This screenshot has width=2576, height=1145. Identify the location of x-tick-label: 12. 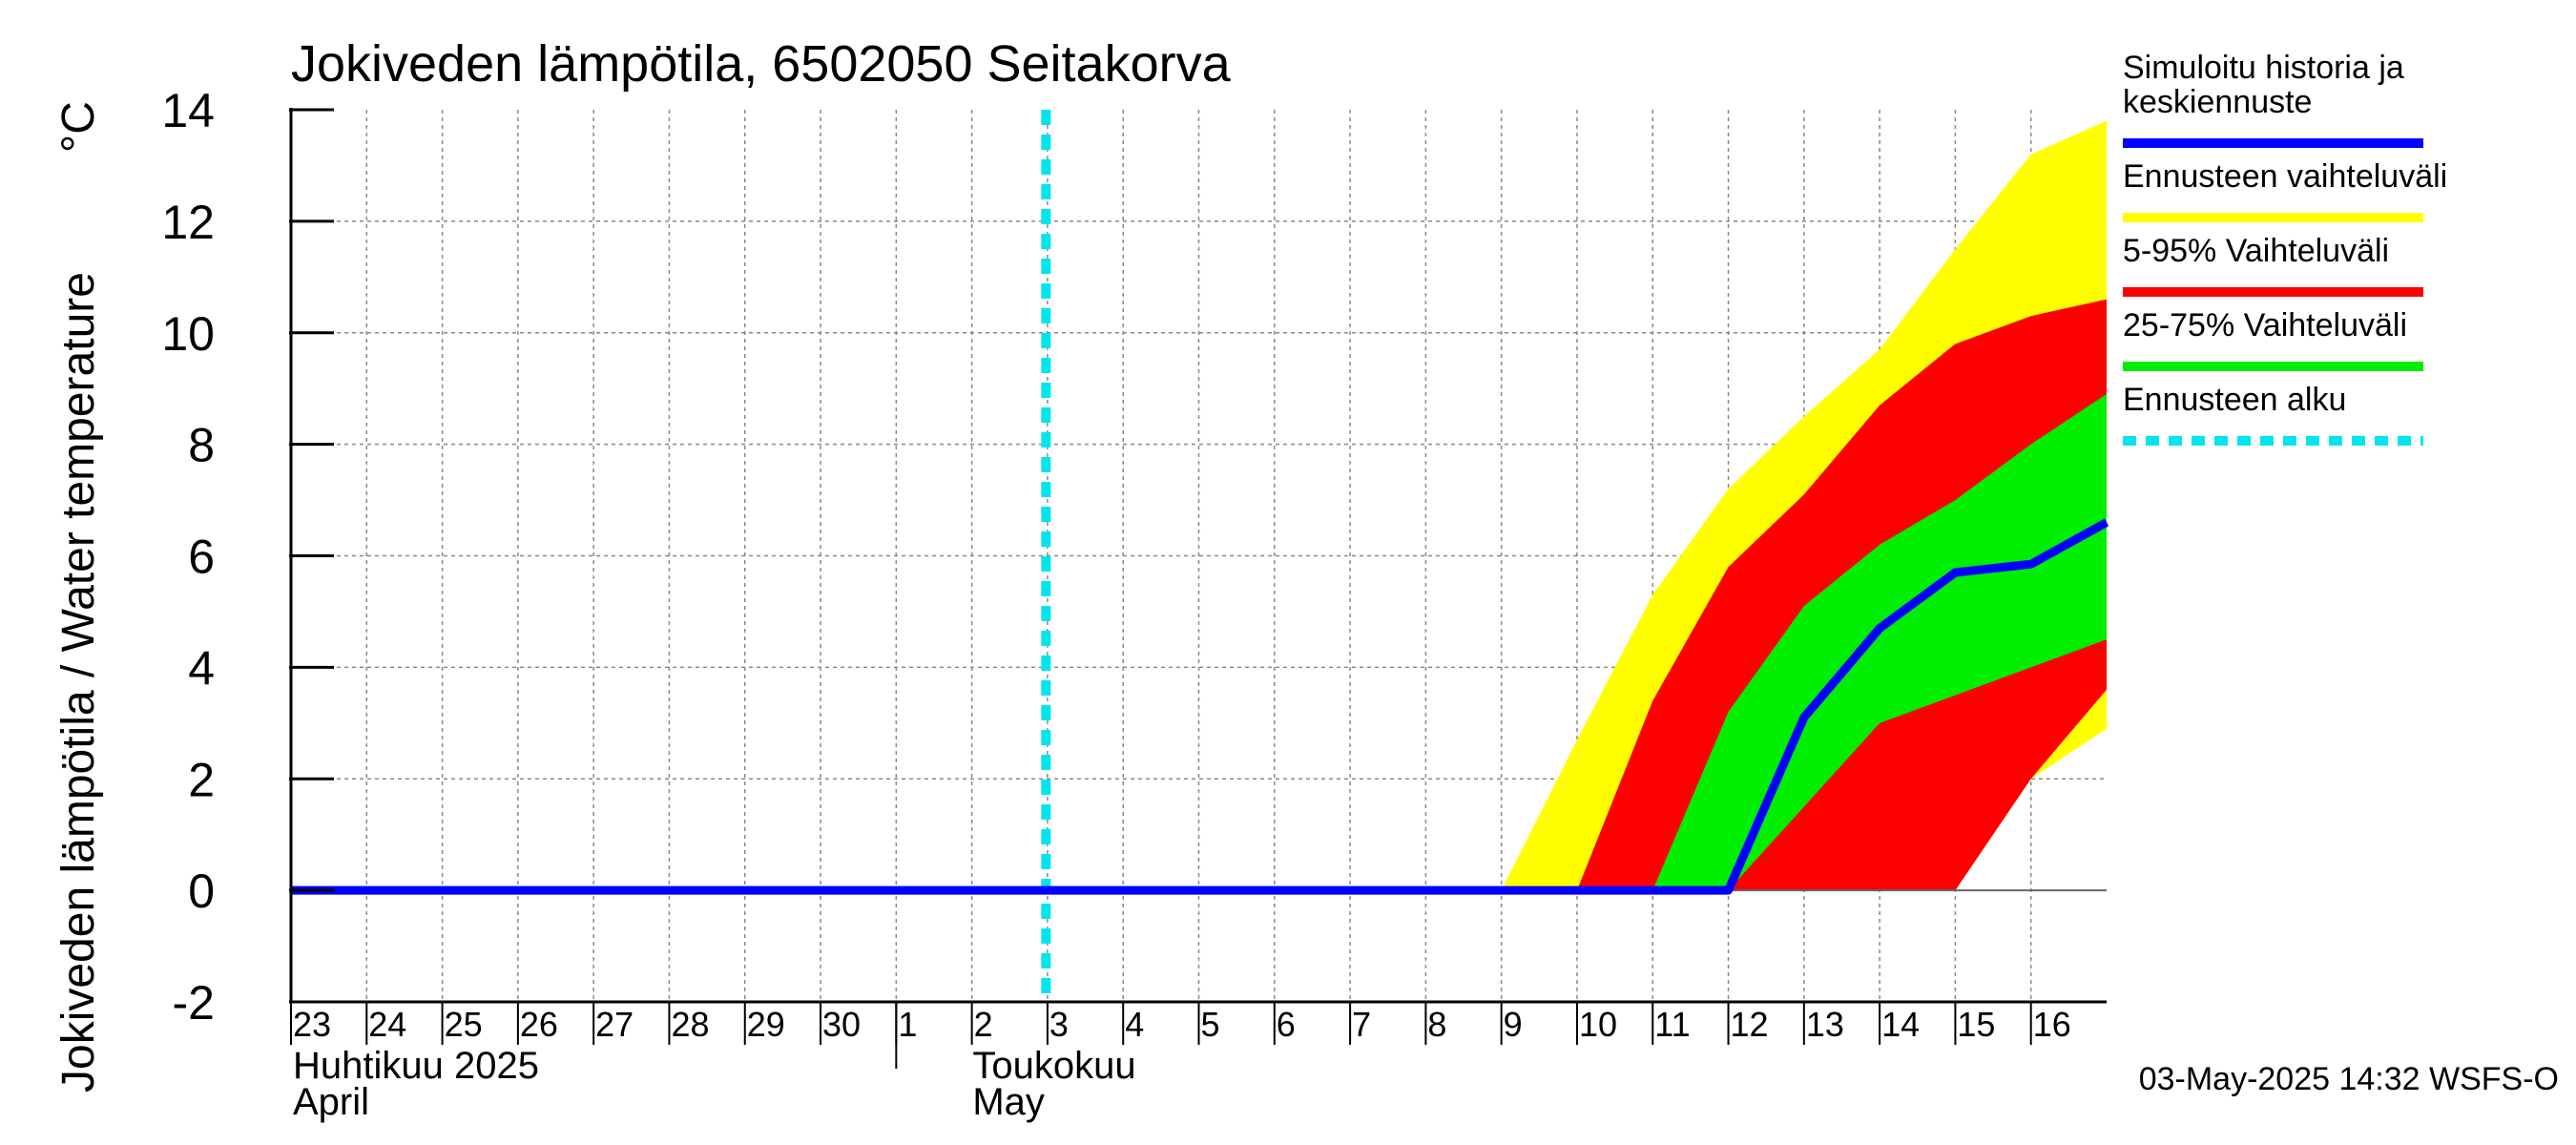
(1750, 1025).